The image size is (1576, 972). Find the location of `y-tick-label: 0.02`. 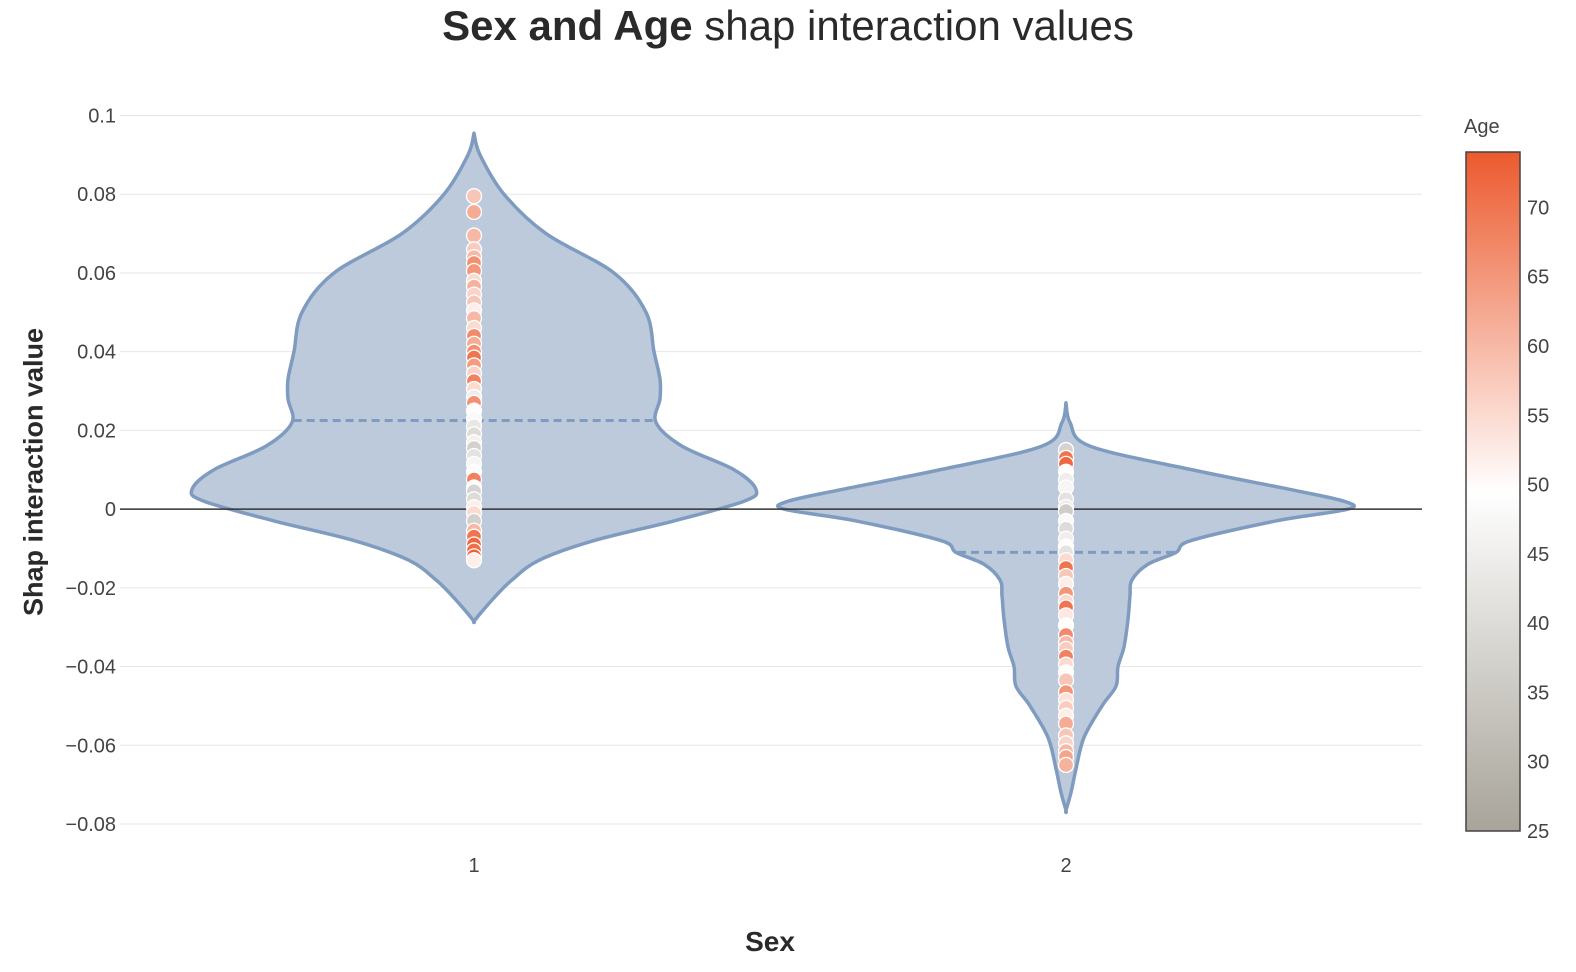

y-tick-label: 0.02 is located at coordinates (96, 431).